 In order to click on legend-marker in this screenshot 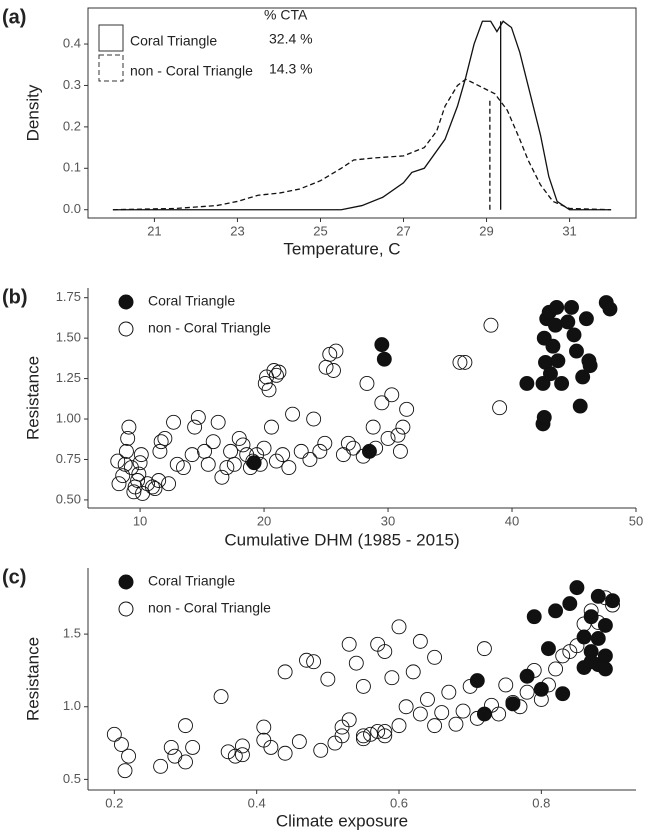, I will do `click(126, 329)`.